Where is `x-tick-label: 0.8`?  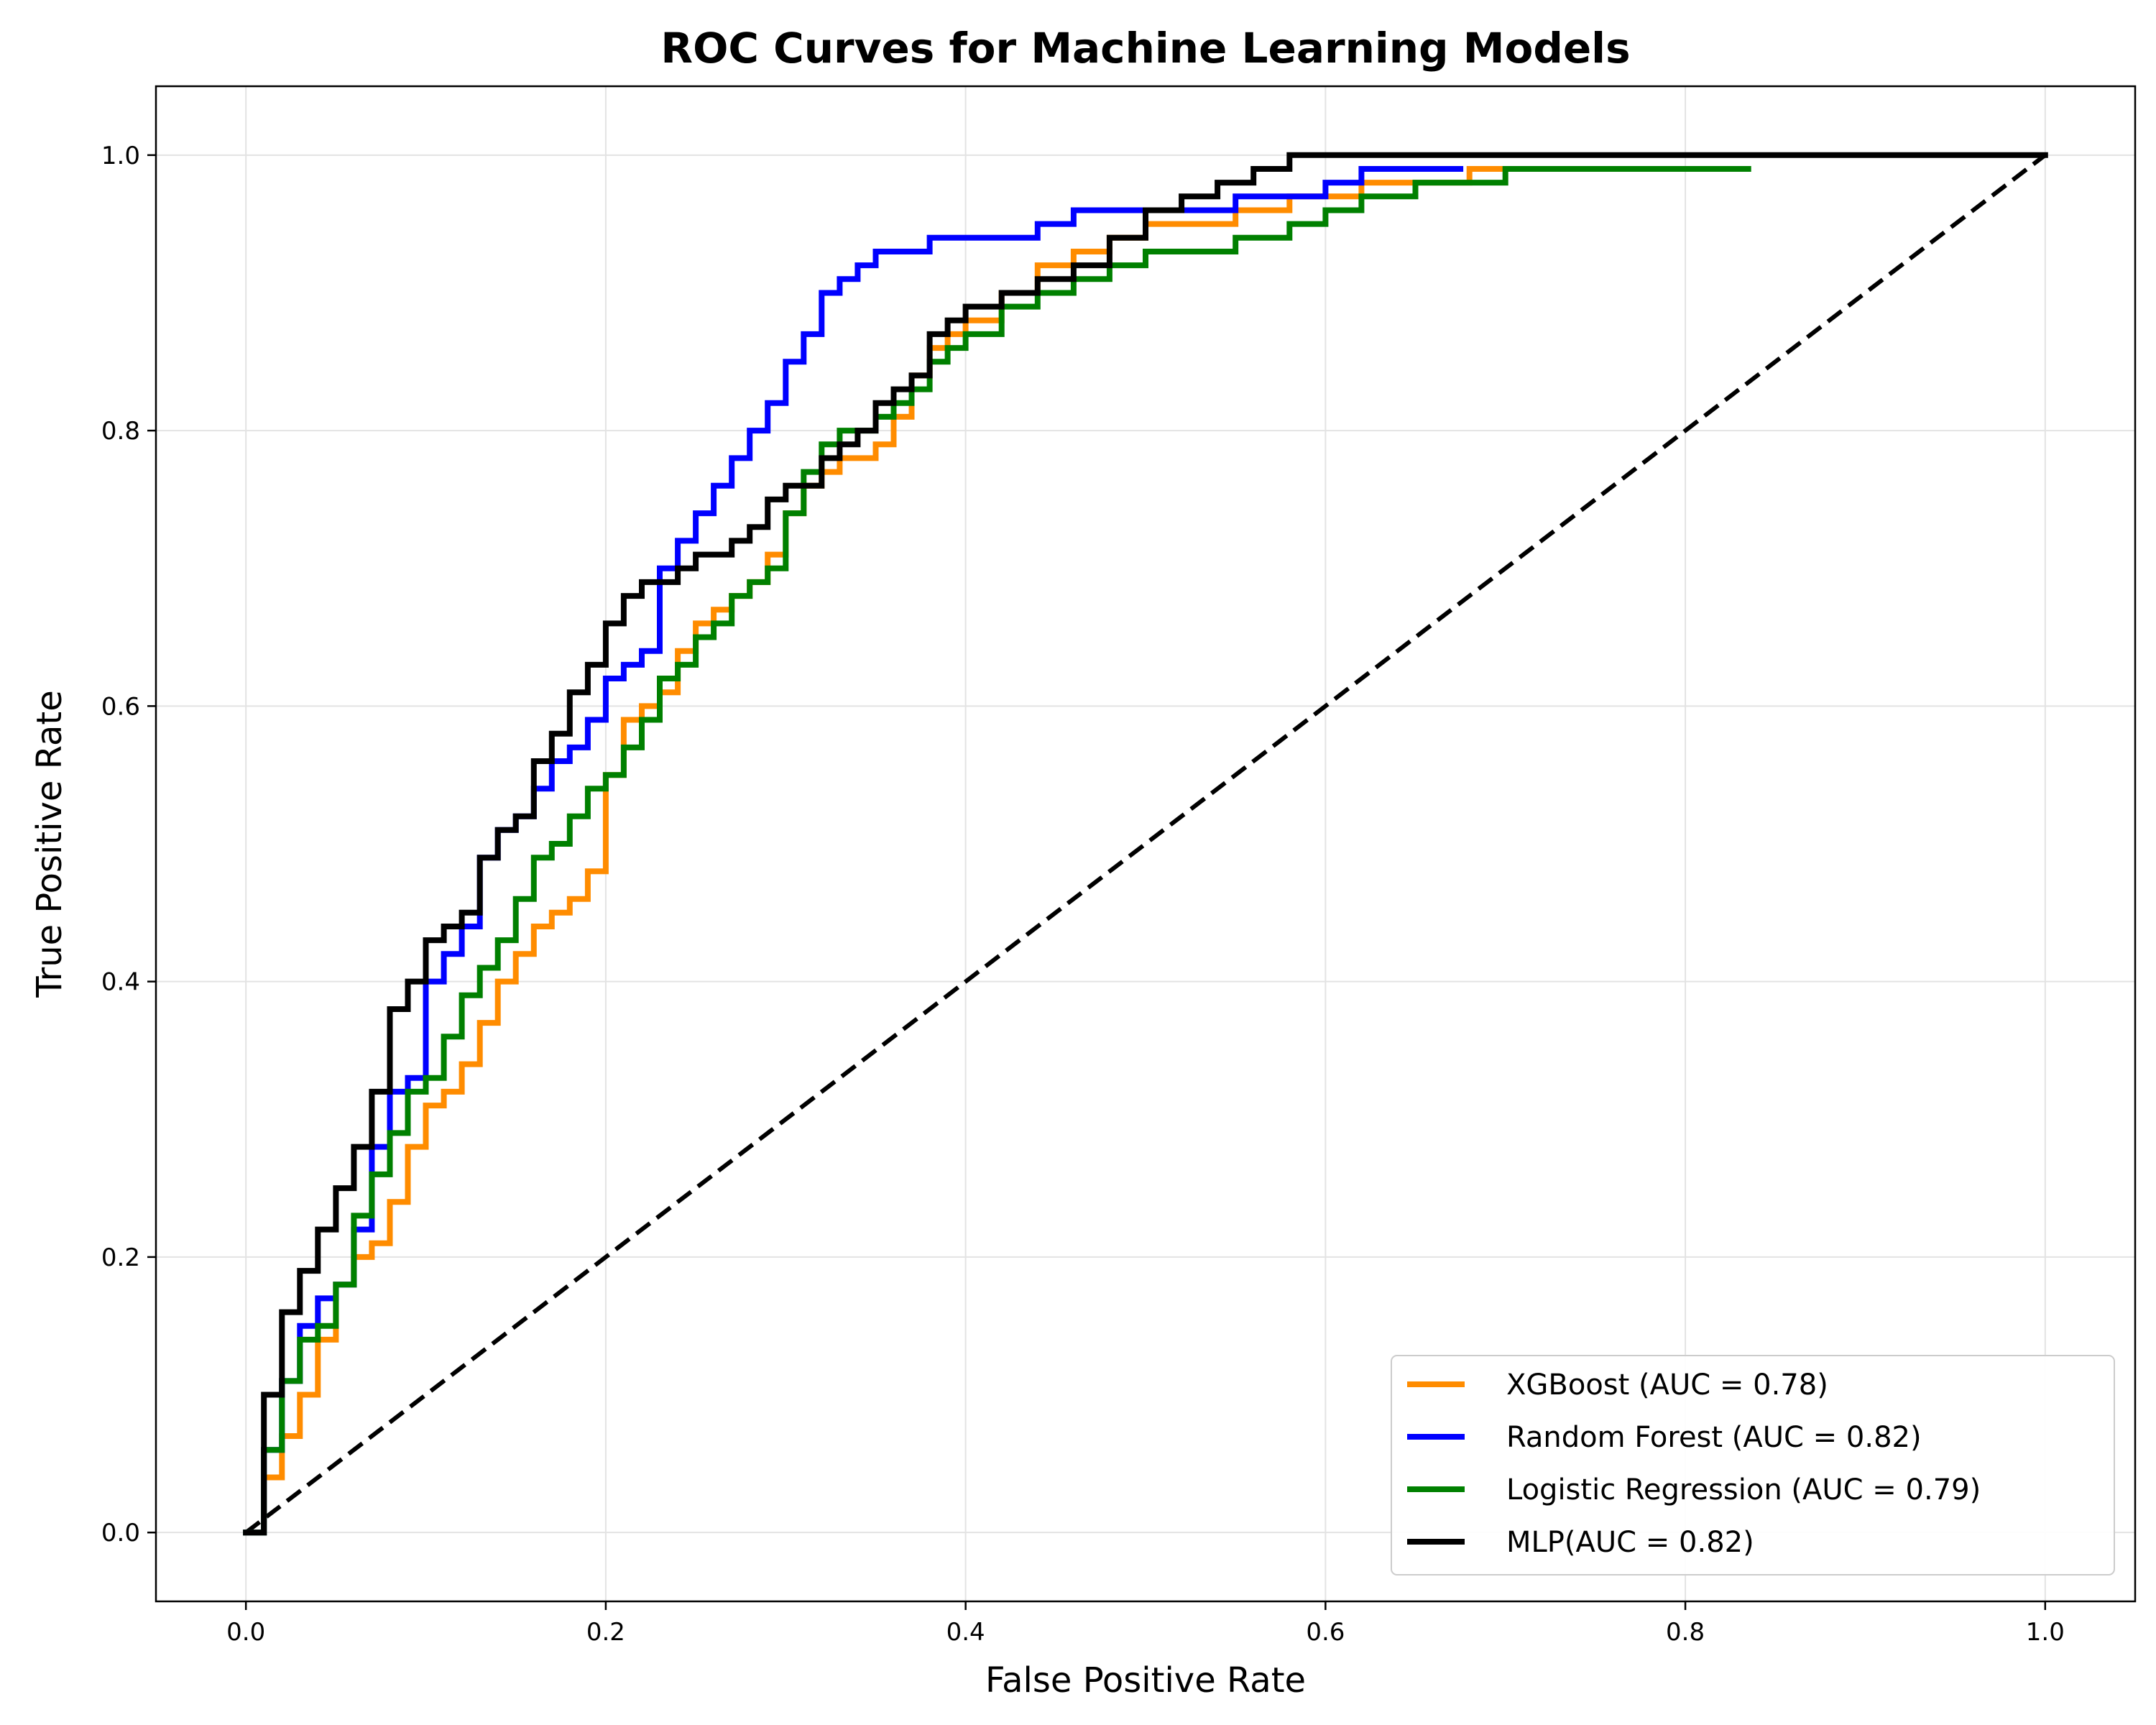 x-tick-label: 0.8 is located at coordinates (1685, 1632).